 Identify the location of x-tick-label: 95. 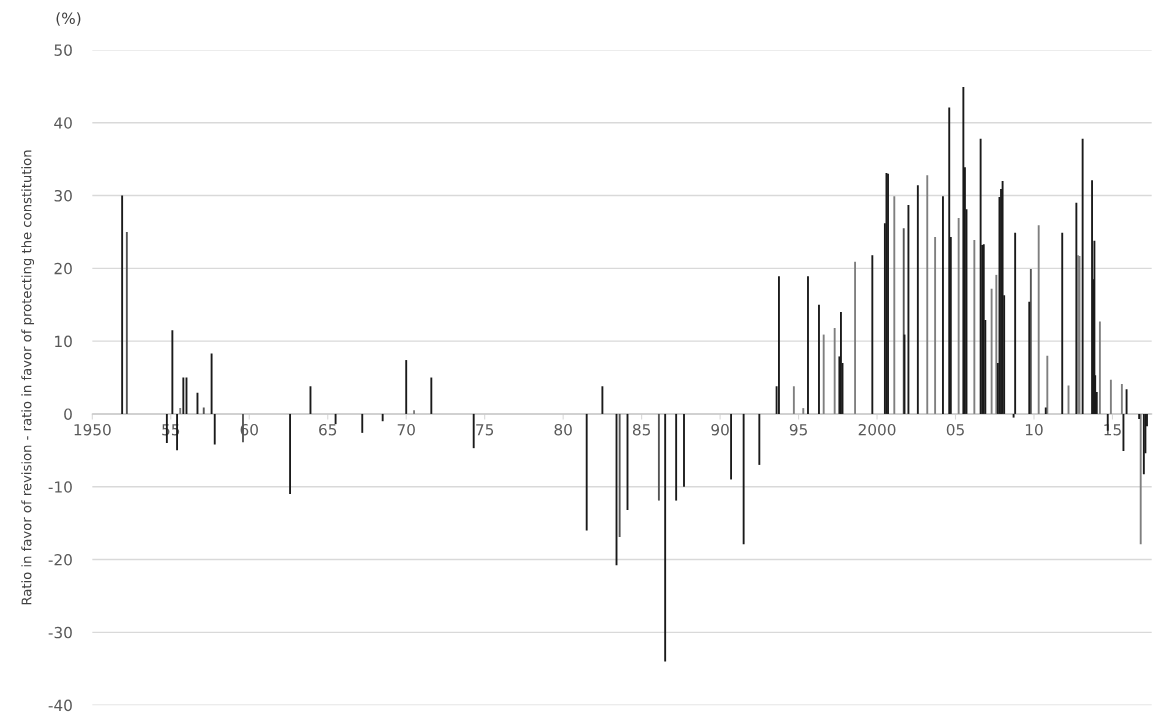
(798, 429).